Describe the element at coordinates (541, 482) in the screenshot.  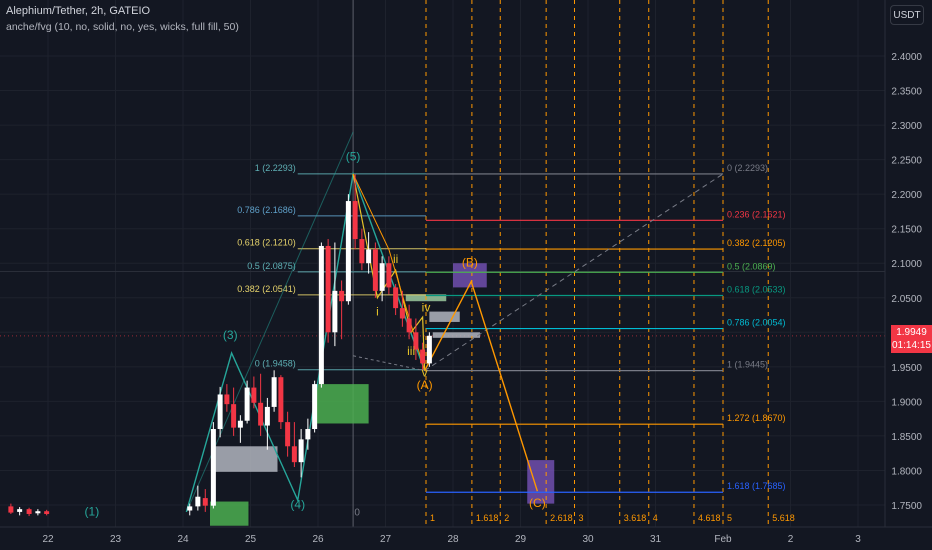
I see `target-box-c` at that location.